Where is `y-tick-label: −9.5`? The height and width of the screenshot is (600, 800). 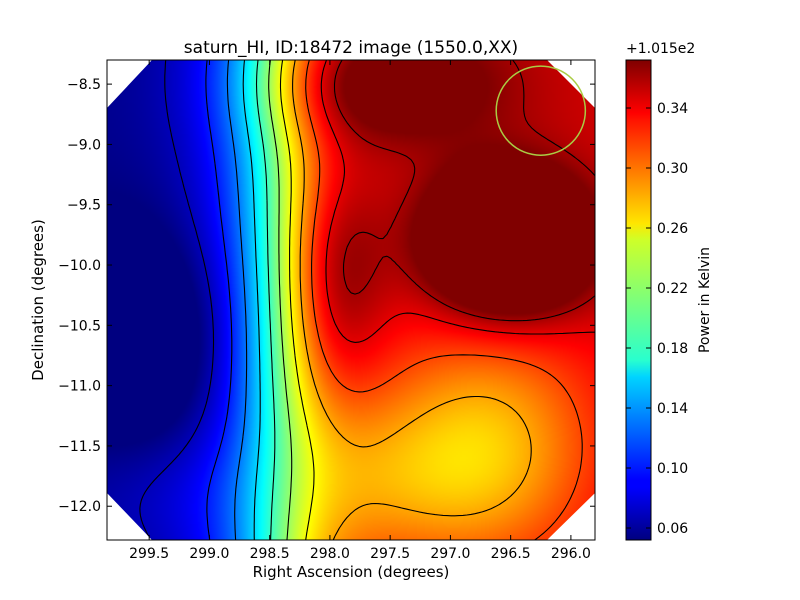
y-tick-label: −9.5 is located at coordinates (84, 206).